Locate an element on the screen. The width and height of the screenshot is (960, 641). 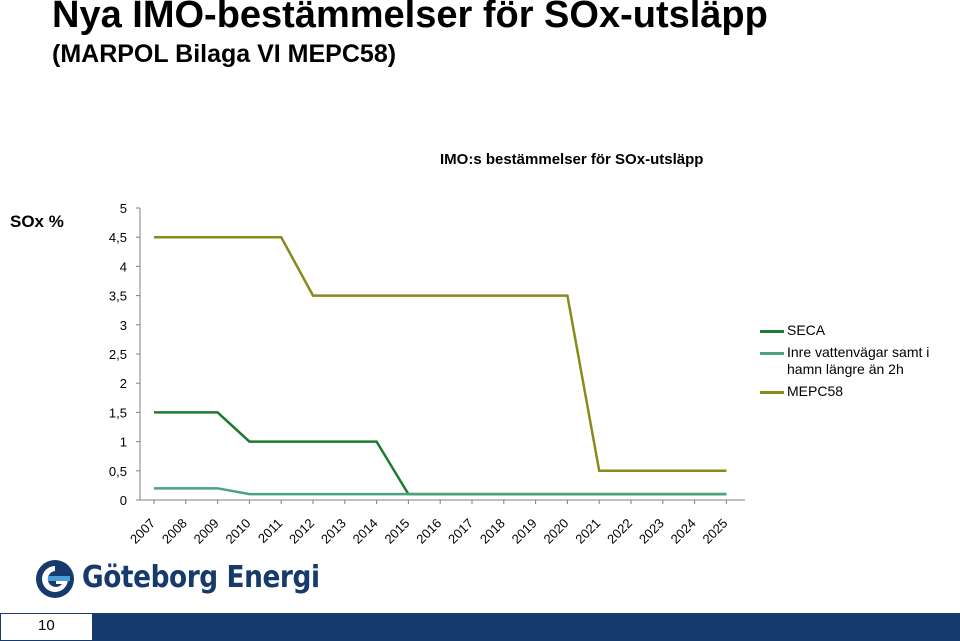
y-tick-label: 0,5 is located at coordinates (118, 471).